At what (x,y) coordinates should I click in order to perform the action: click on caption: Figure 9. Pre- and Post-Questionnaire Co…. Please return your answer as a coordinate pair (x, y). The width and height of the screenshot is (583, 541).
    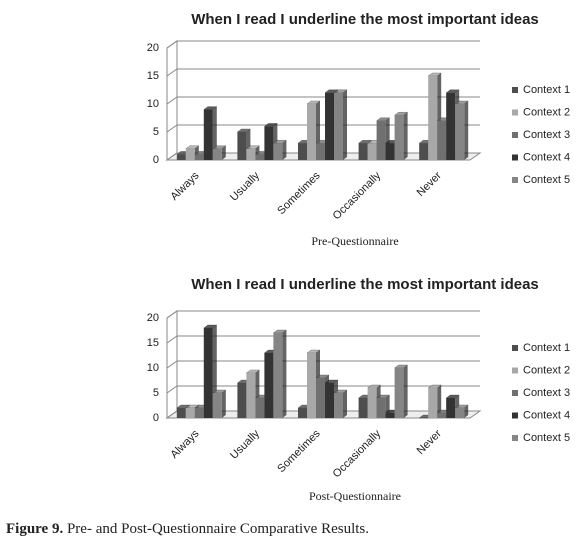
    Looking at the image, I should click on (187, 529).